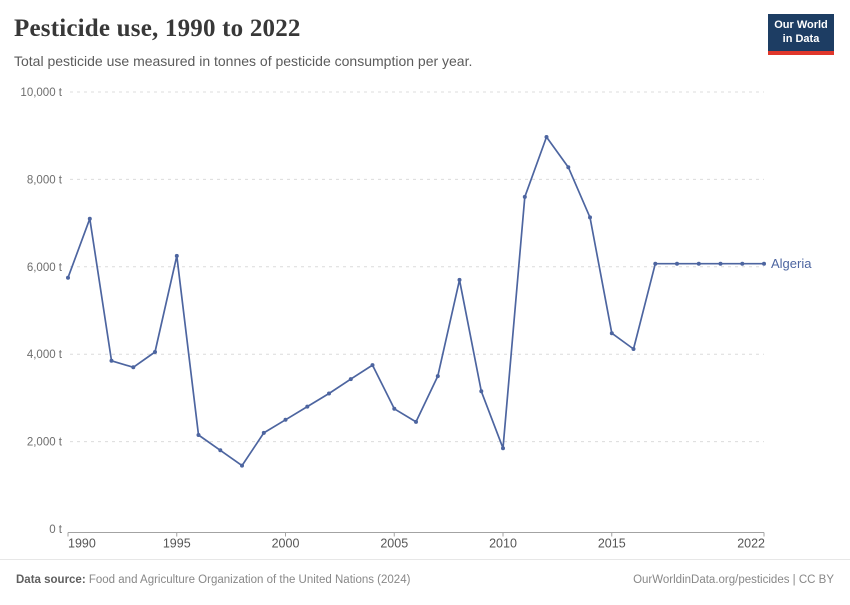 The height and width of the screenshot is (605, 850). What do you see at coordinates (45, 355) in the screenshot?
I see `y-tick-label: 4,000 t` at bounding box center [45, 355].